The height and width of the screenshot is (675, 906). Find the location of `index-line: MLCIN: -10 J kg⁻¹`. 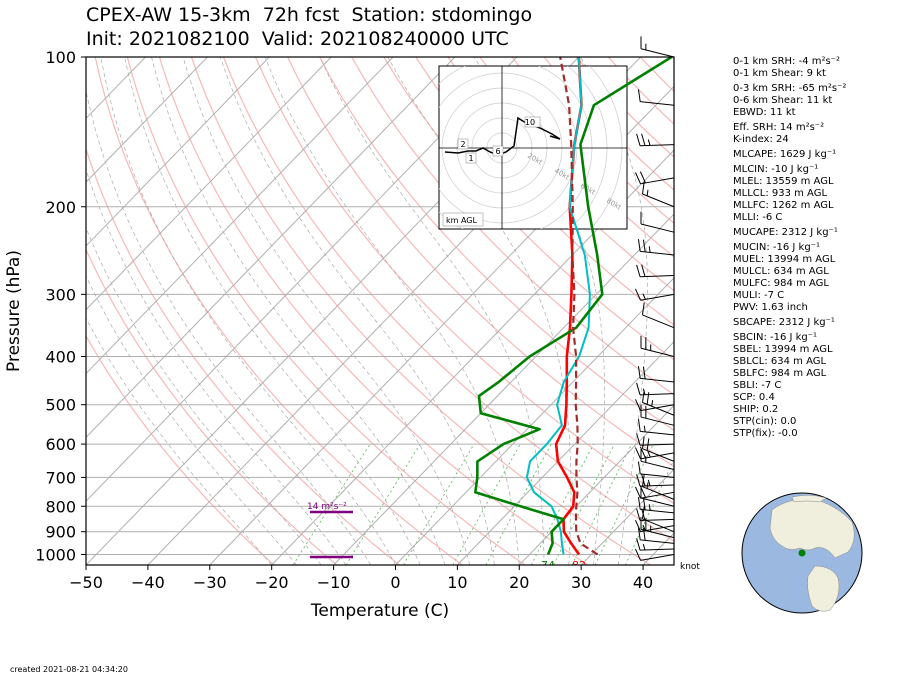

index-line: MLCIN: -10 J kg⁻¹ is located at coordinates (776, 169).